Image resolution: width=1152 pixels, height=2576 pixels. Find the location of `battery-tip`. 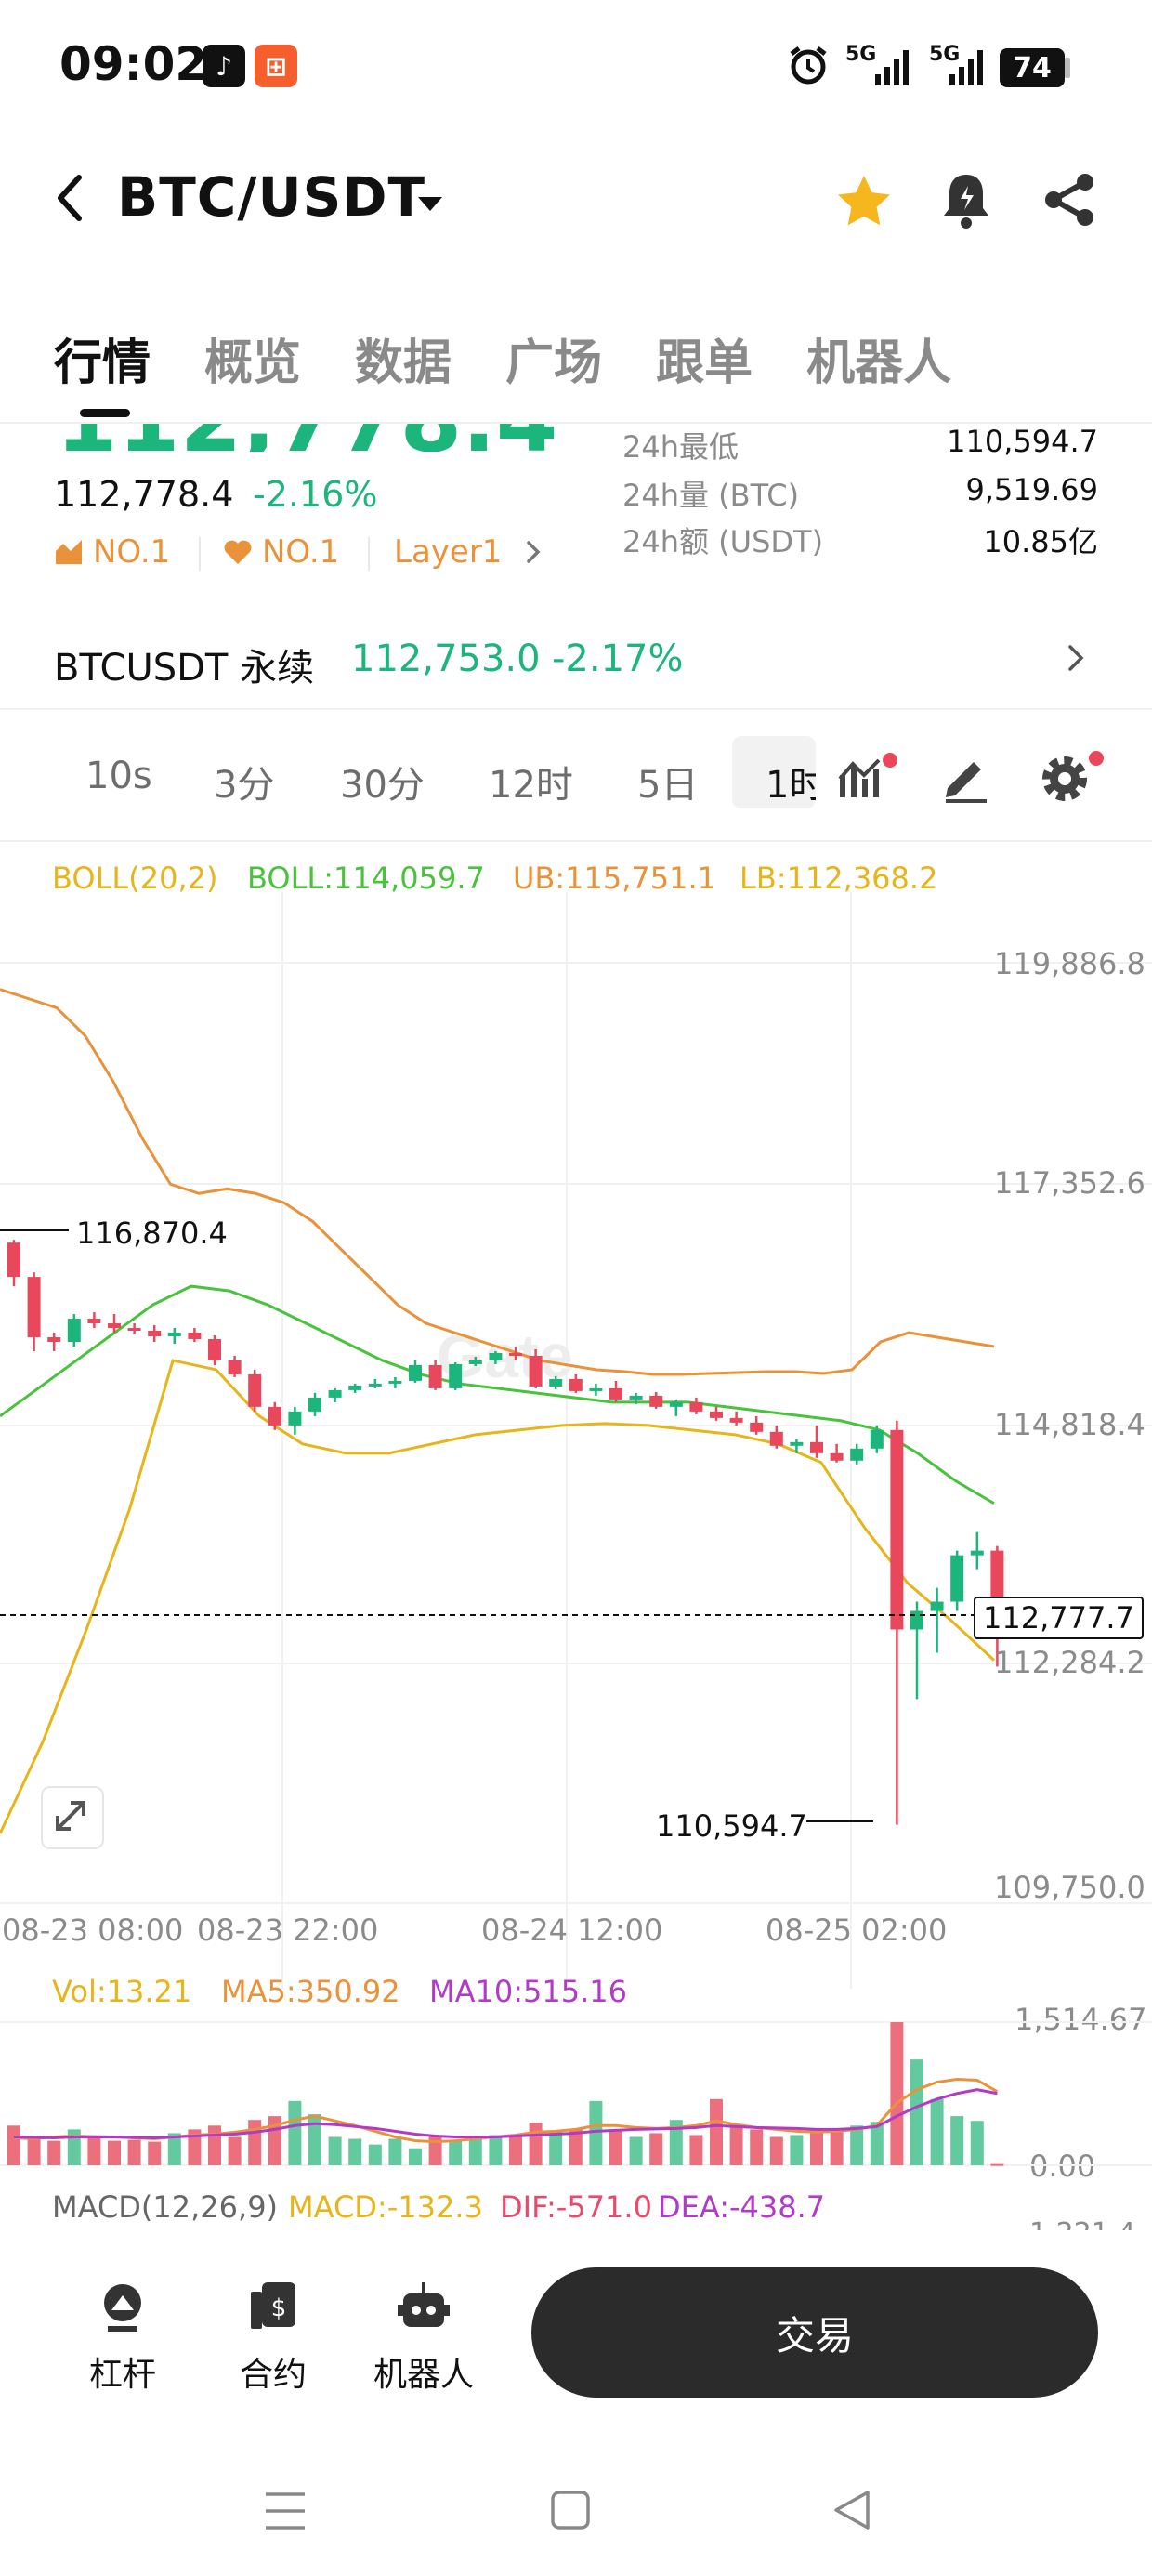

battery-tip is located at coordinates (1067, 68).